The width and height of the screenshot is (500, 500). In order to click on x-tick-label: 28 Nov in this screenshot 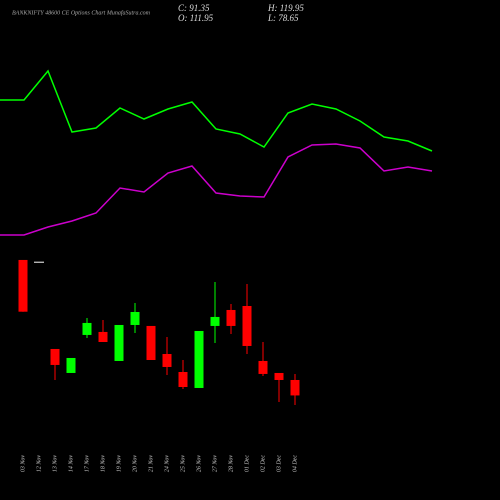, I will do `click(231, 464)`.